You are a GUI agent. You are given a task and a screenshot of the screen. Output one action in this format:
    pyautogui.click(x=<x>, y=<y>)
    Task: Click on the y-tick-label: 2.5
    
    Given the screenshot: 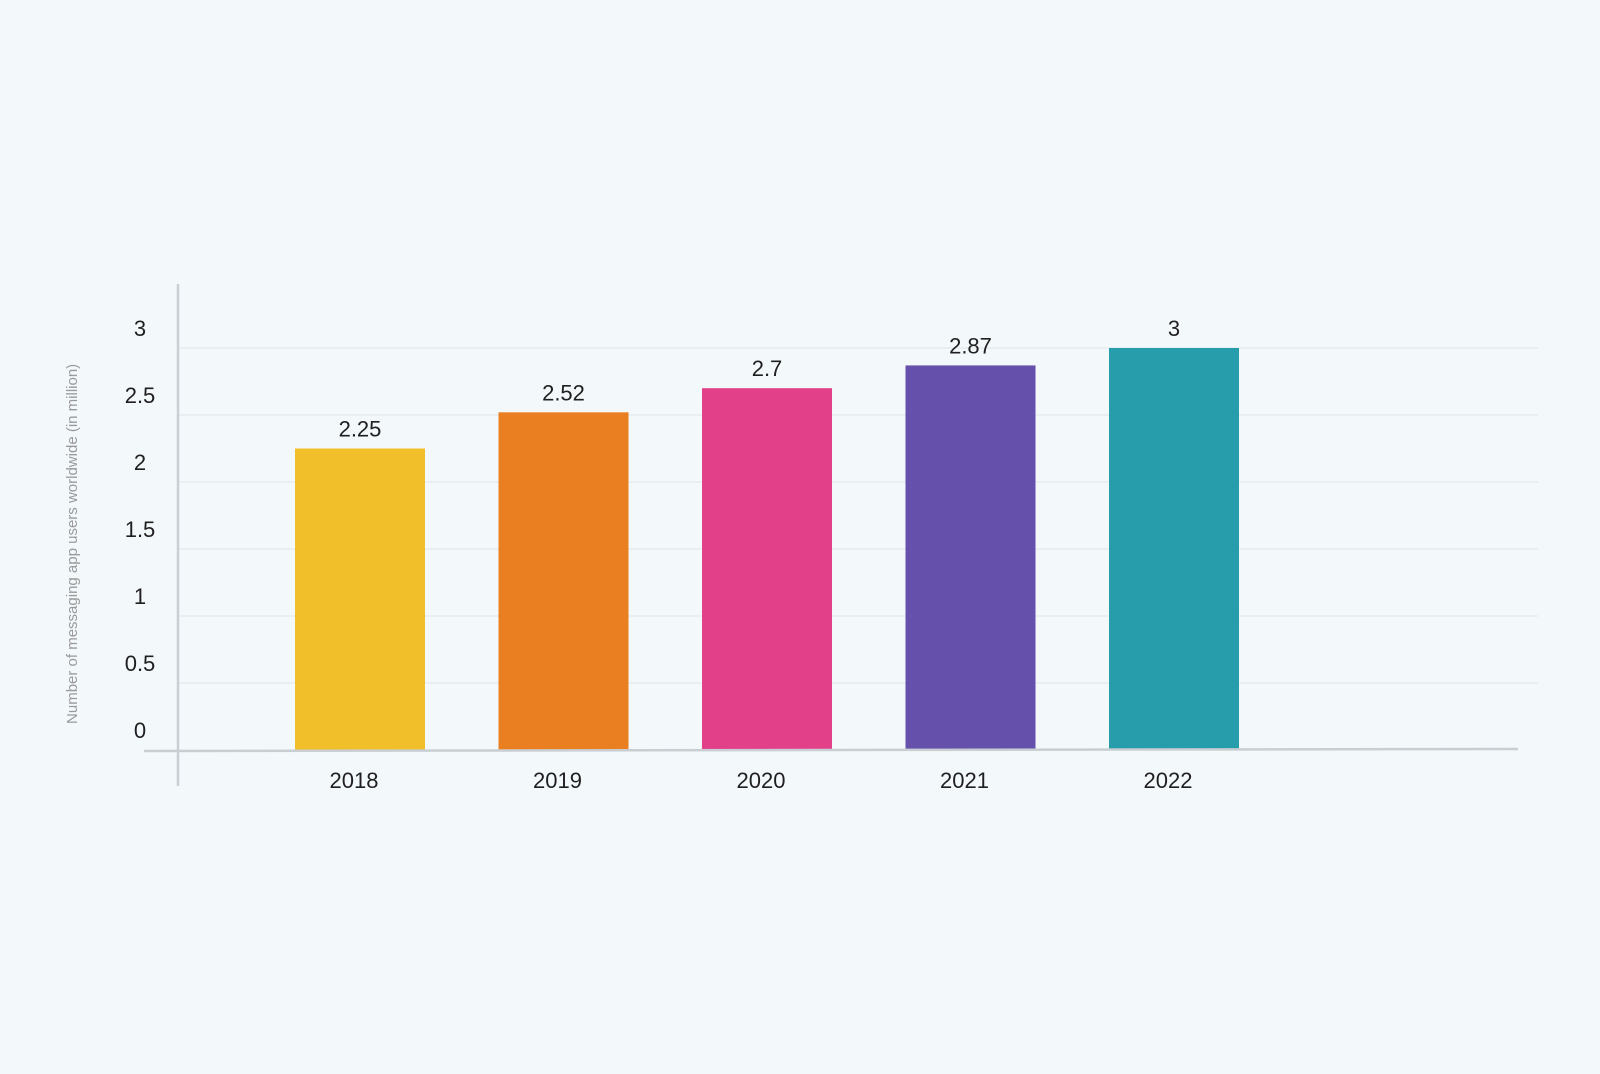 What is the action you would take?
    pyautogui.click(x=140, y=395)
    